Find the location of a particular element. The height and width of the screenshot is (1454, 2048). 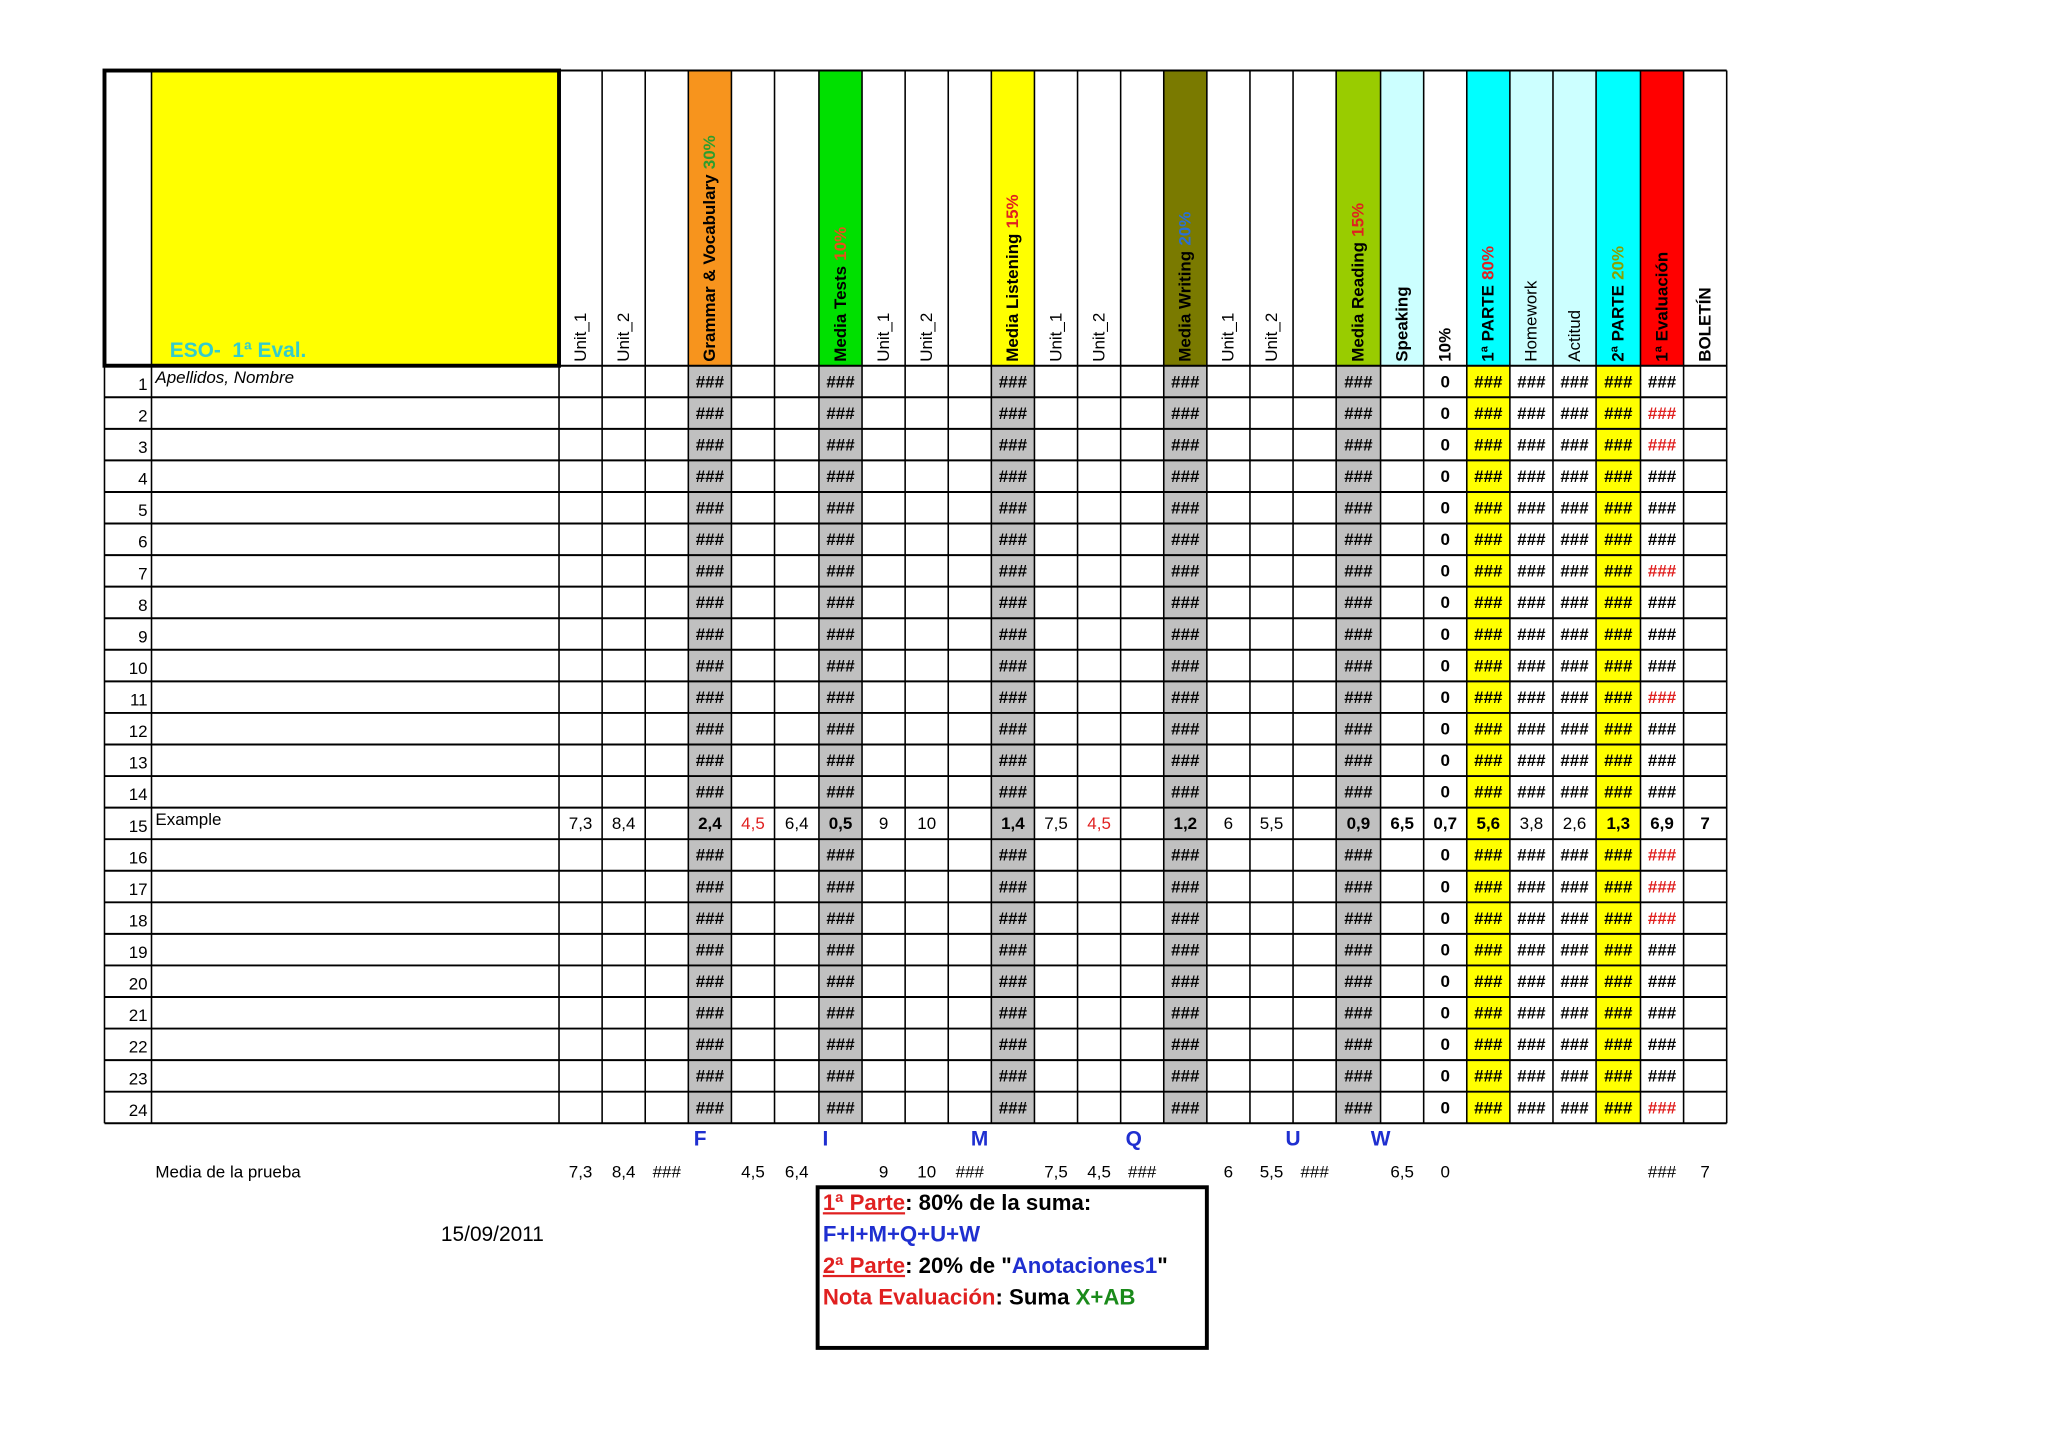

row-number: 14 is located at coordinates (138, 794).